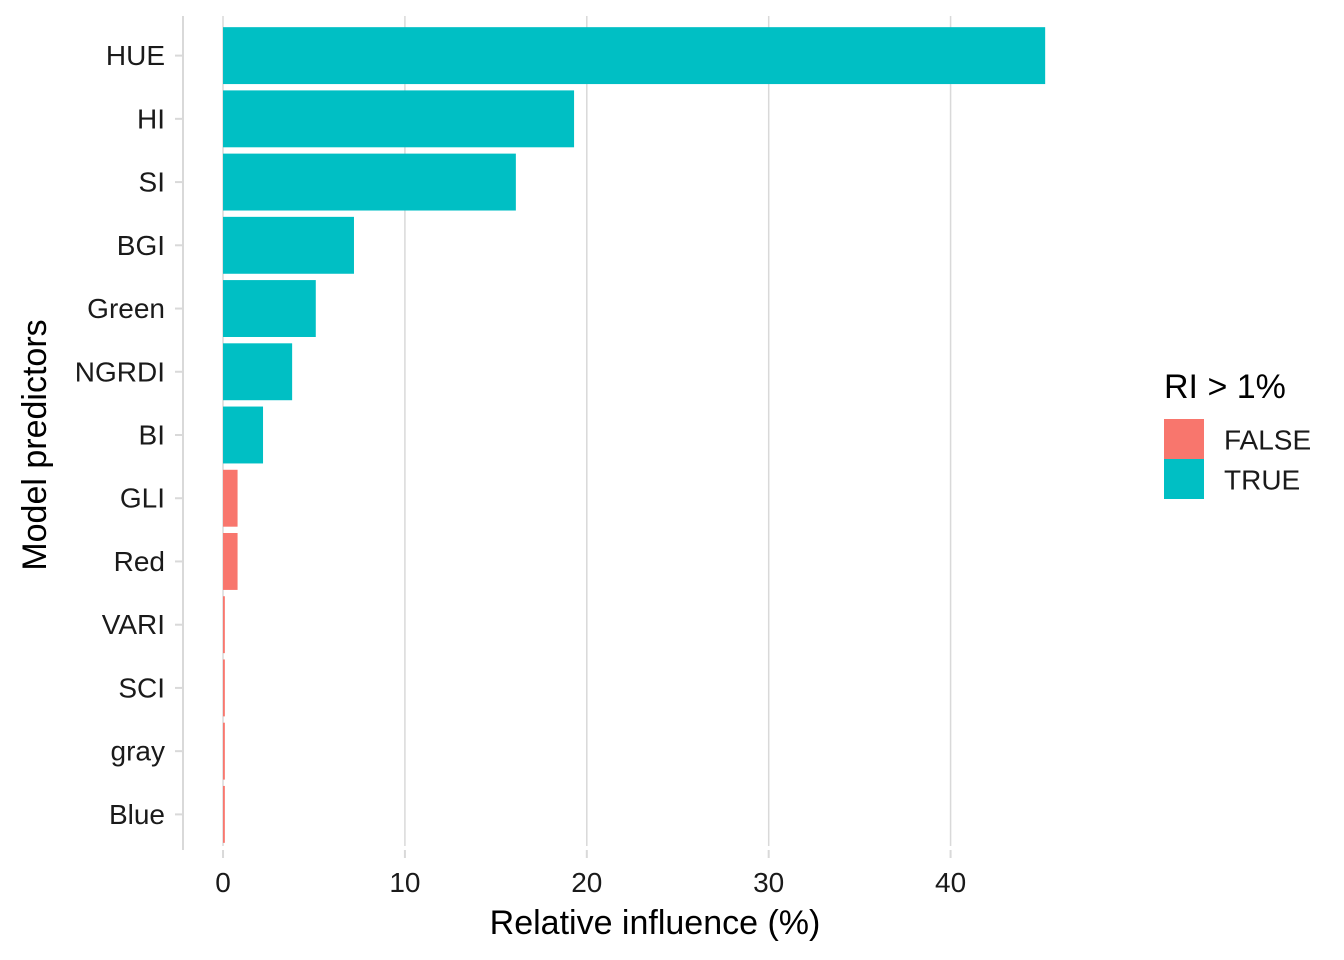  I want to click on y-axis-title: Model predictors, so click(35, 444).